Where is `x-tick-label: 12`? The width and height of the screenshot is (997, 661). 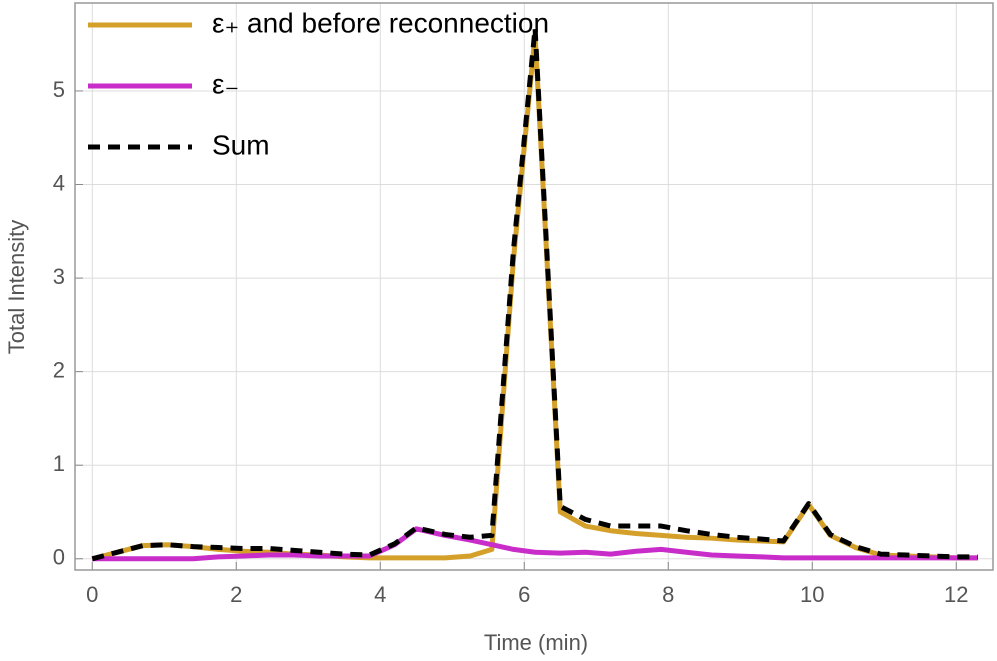
x-tick-label: 12 is located at coordinates (956, 594).